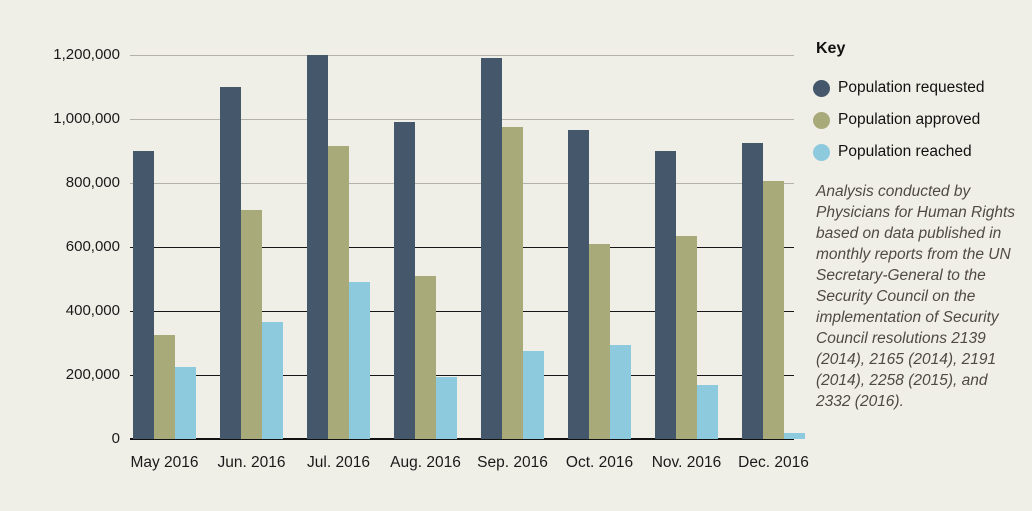 The width and height of the screenshot is (1032, 511). What do you see at coordinates (707, 411) in the screenshot?
I see `bar-population-reached-nov-2016` at bounding box center [707, 411].